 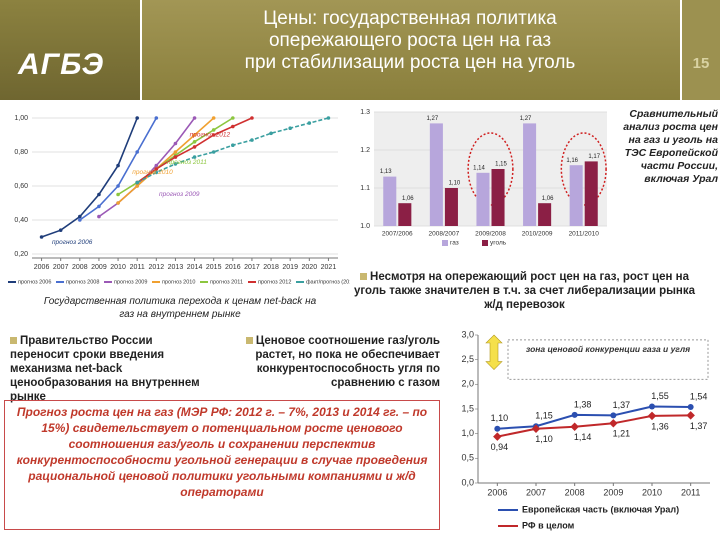 I want to click on x-tick-label: 2012, so click(x=157, y=267).